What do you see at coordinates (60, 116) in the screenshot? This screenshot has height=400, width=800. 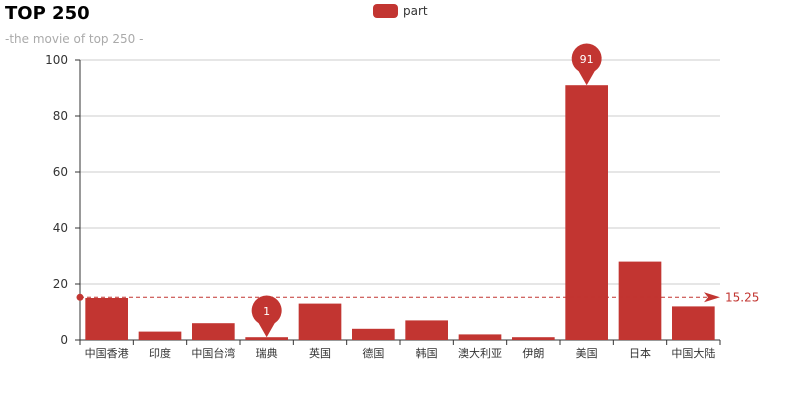 I see `y-tick-label: 80` at bounding box center [60, 116].